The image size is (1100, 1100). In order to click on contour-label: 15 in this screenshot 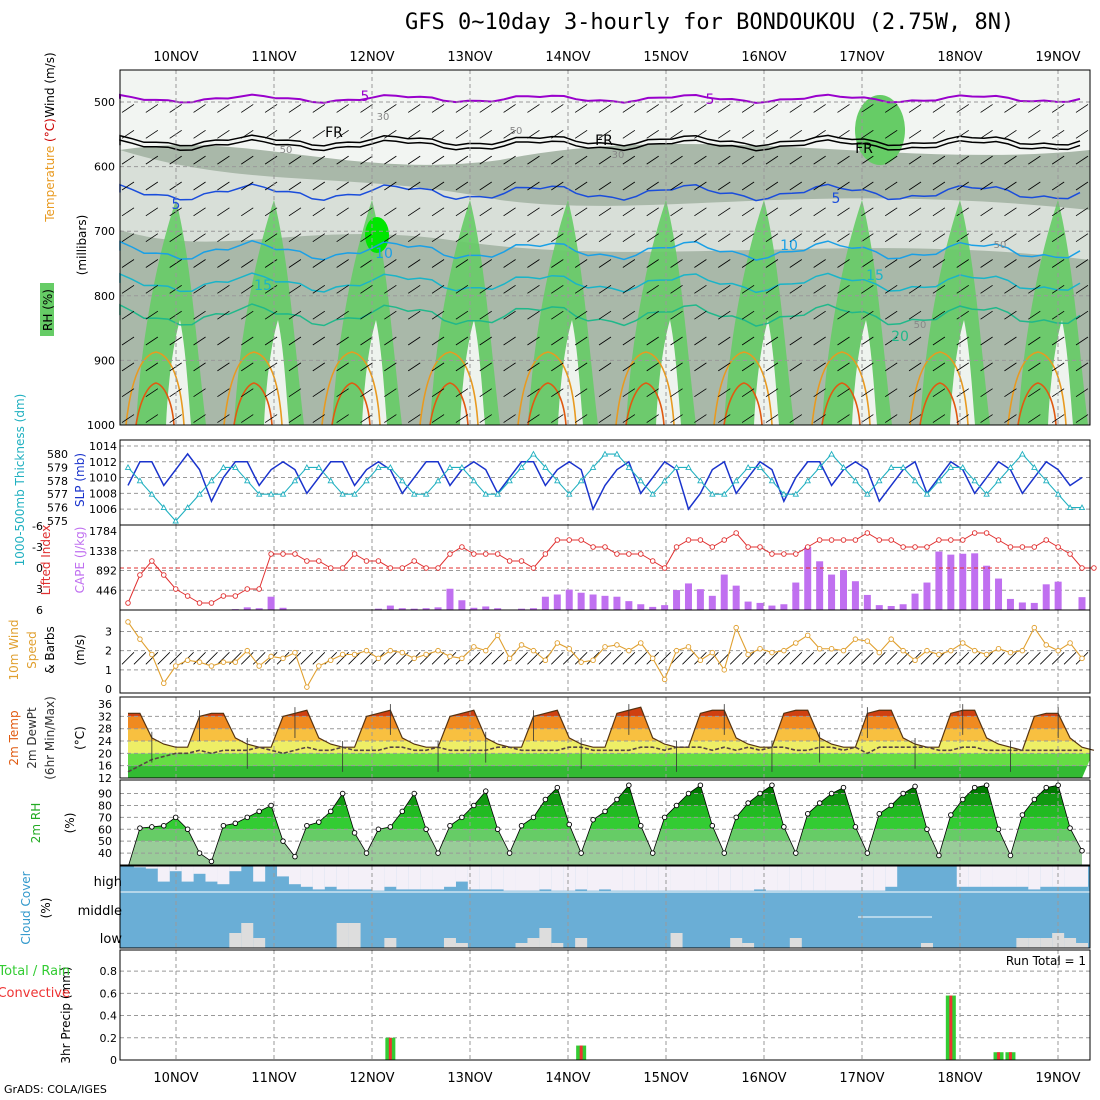, I will do `click(263, 286)`.